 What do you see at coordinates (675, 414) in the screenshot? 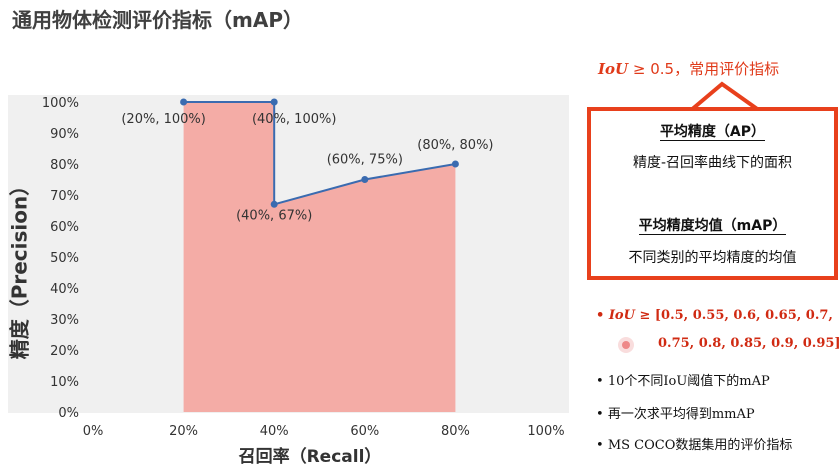
I see `bullet-average-mmap: • 再一次求平均得到mmAP` at bounding box center [675, 414].